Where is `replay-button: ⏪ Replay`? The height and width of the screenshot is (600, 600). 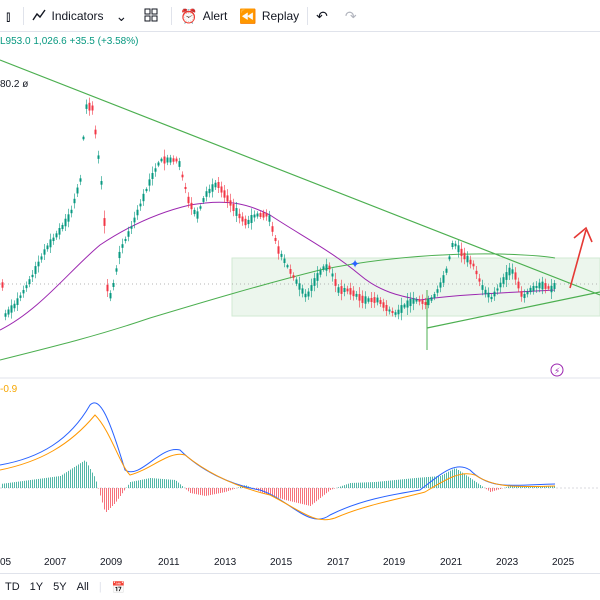
replay-button: ⏪ Replay is located at coordinates (269, 16).